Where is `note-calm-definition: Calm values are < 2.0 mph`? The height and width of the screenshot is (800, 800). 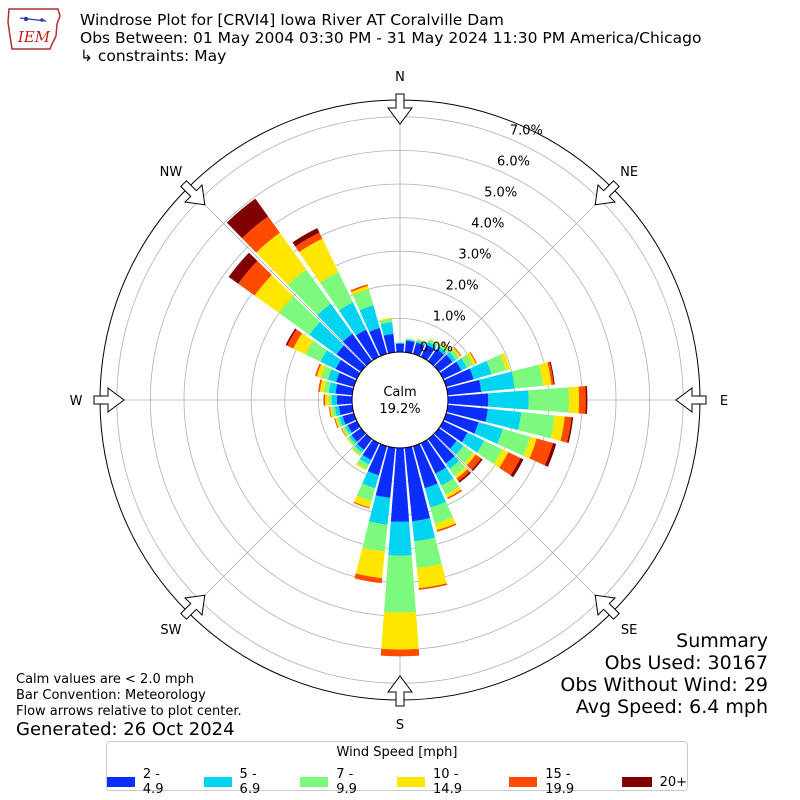
note-calm-definition: Calm values are < 2.0 mph is located at coordinates (105, 679).